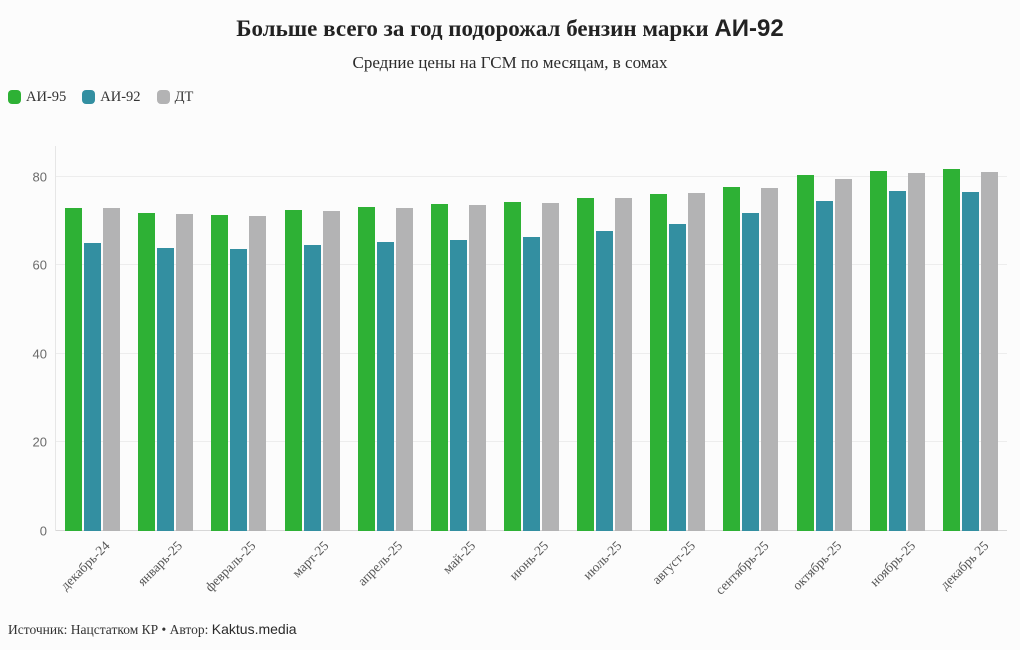 The height and width of the screenshot is (650, 1020). What do you see at coordinates (74, 369) in the screenshot?
I see `bar-АИ-95-декабрь-24` at bounding box center [74, 369].